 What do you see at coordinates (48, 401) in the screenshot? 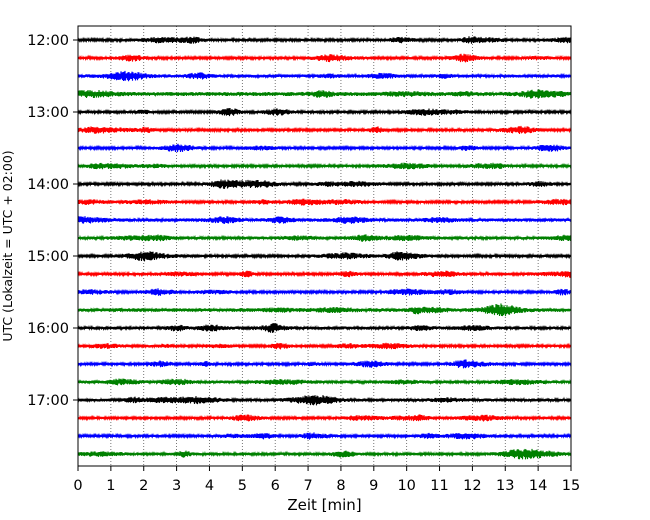
I see `y-tick-label: 17:00` at bounding box center [48, 401].